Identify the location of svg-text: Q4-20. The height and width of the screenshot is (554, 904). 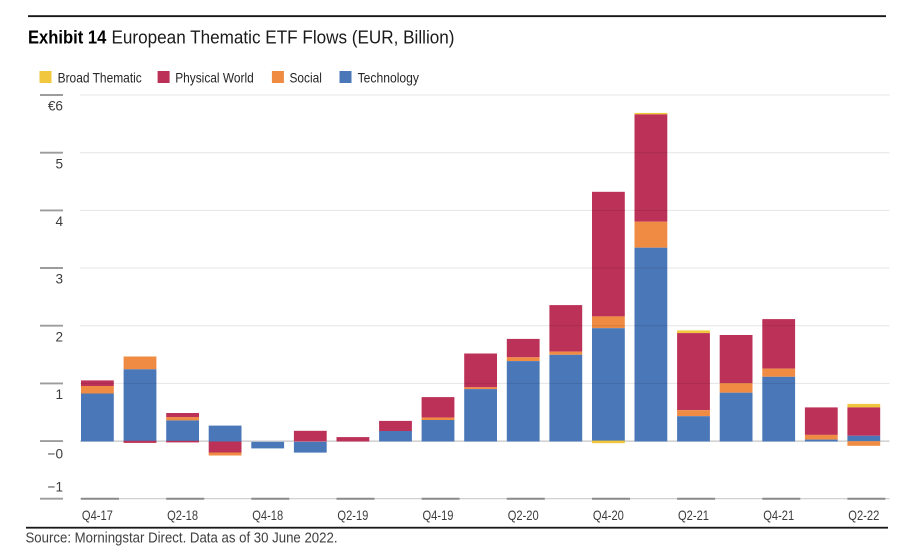
(608, 515).